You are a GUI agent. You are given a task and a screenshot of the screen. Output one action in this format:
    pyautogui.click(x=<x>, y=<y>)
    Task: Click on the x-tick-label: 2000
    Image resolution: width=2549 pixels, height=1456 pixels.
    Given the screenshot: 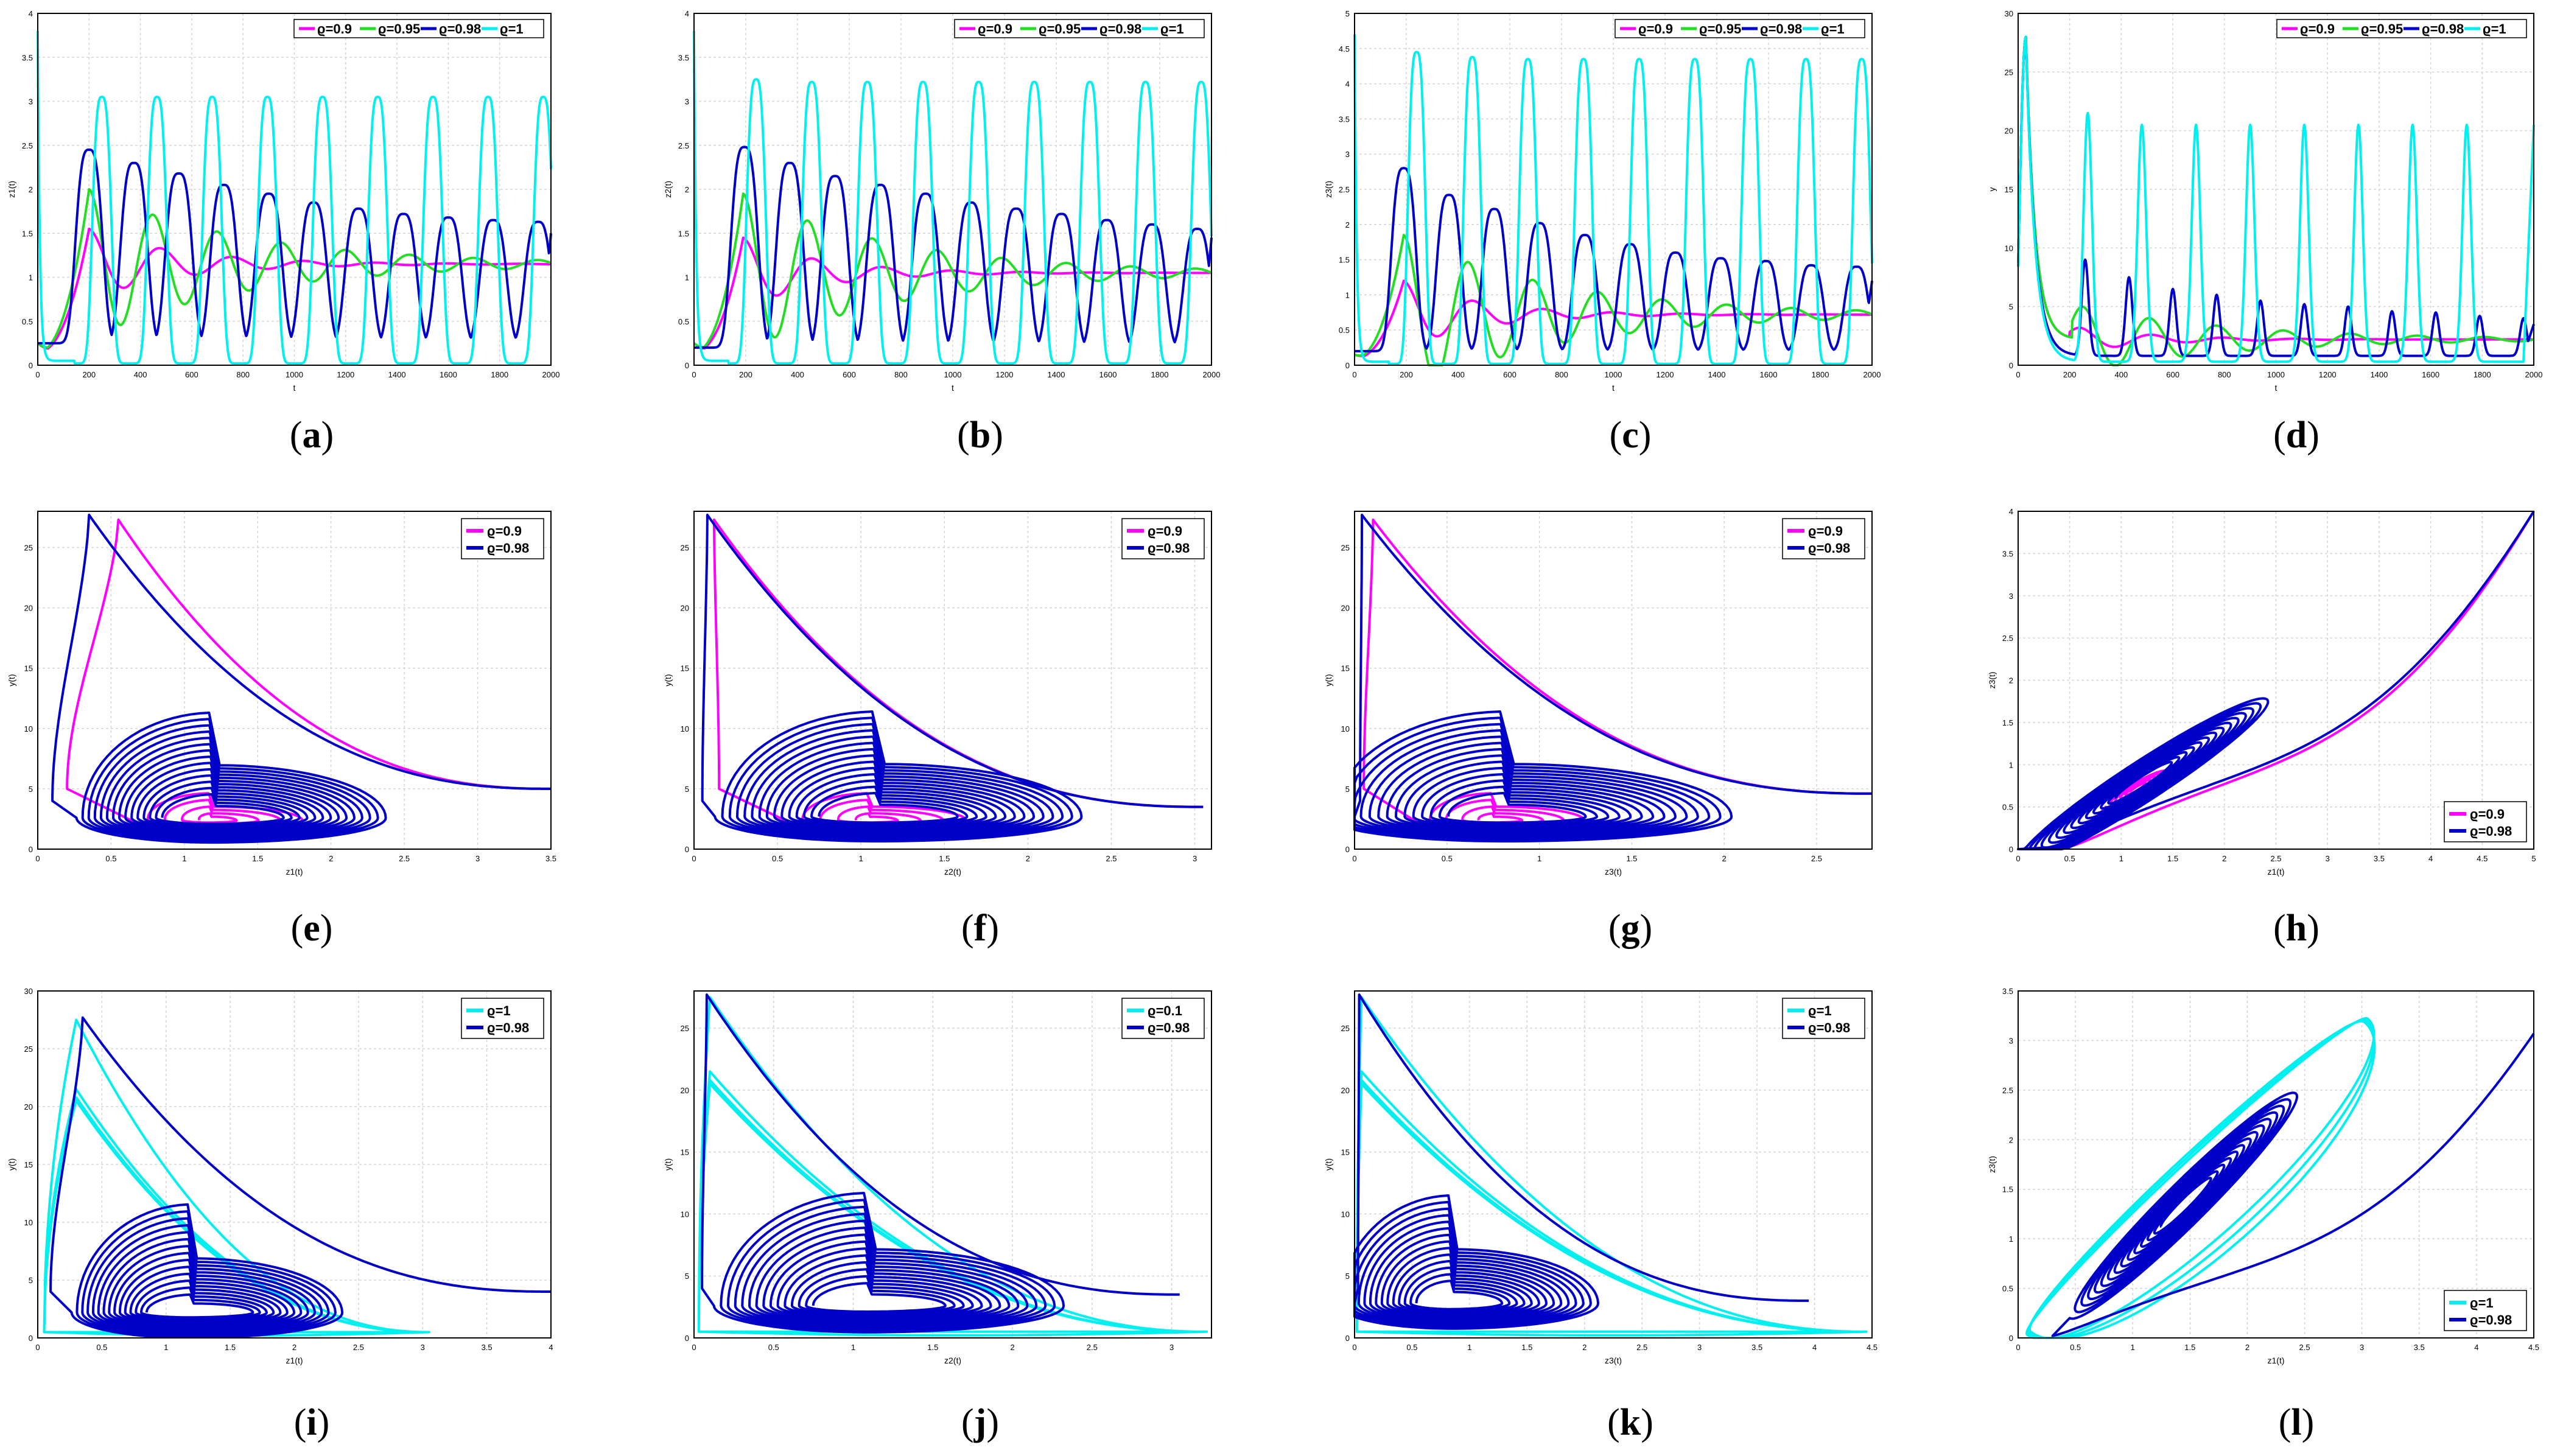 What is the action you would take?
    pyautogui.click(x=551, y=374)
    